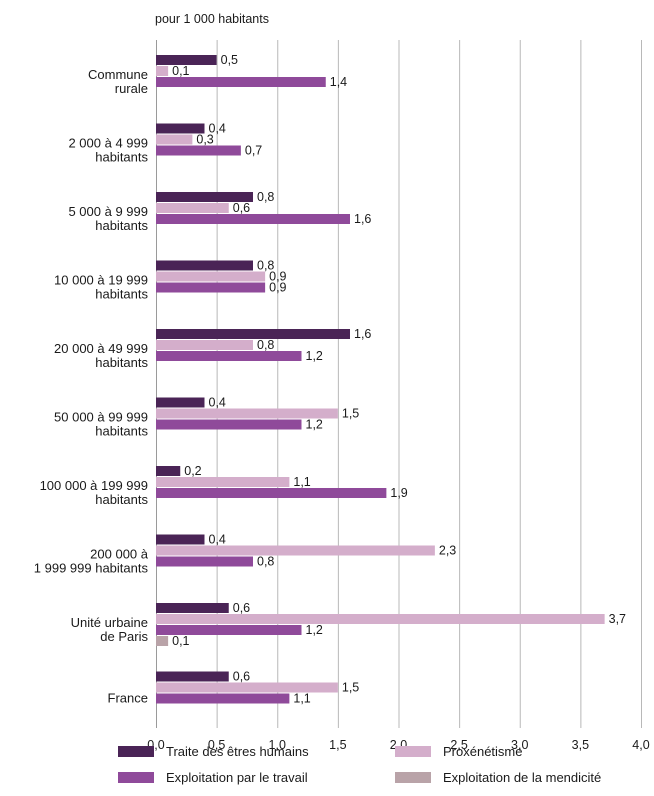  What do you see at coordinates (229, 60) in the screenshot?
I see `value-label: 0,5` at bounding box center [229, 60].